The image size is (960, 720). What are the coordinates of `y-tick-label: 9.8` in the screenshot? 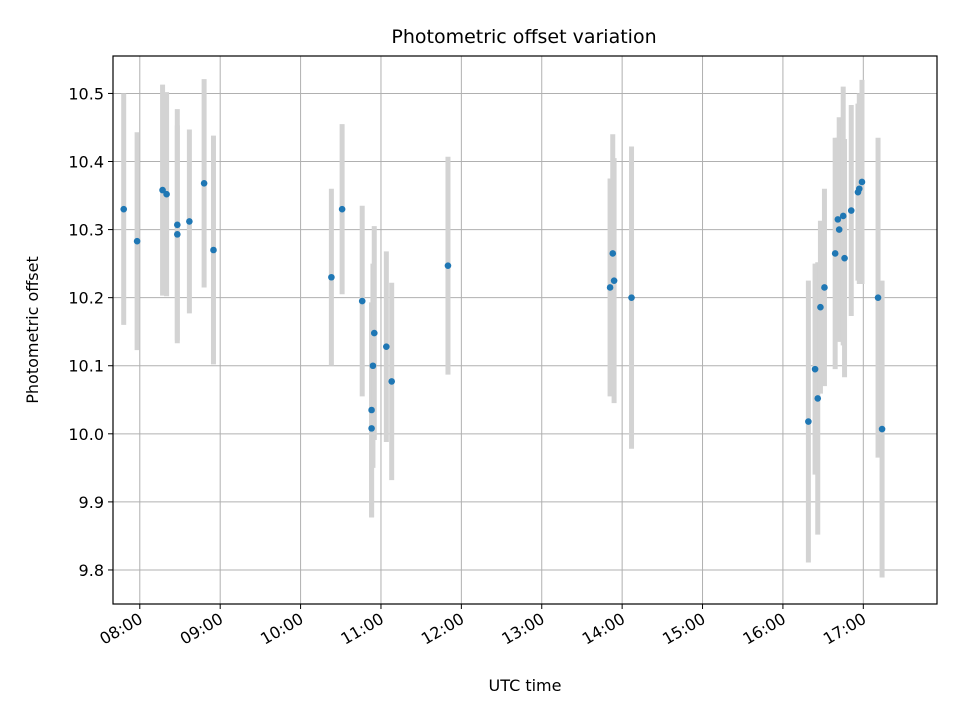 It's located at (91, 570).